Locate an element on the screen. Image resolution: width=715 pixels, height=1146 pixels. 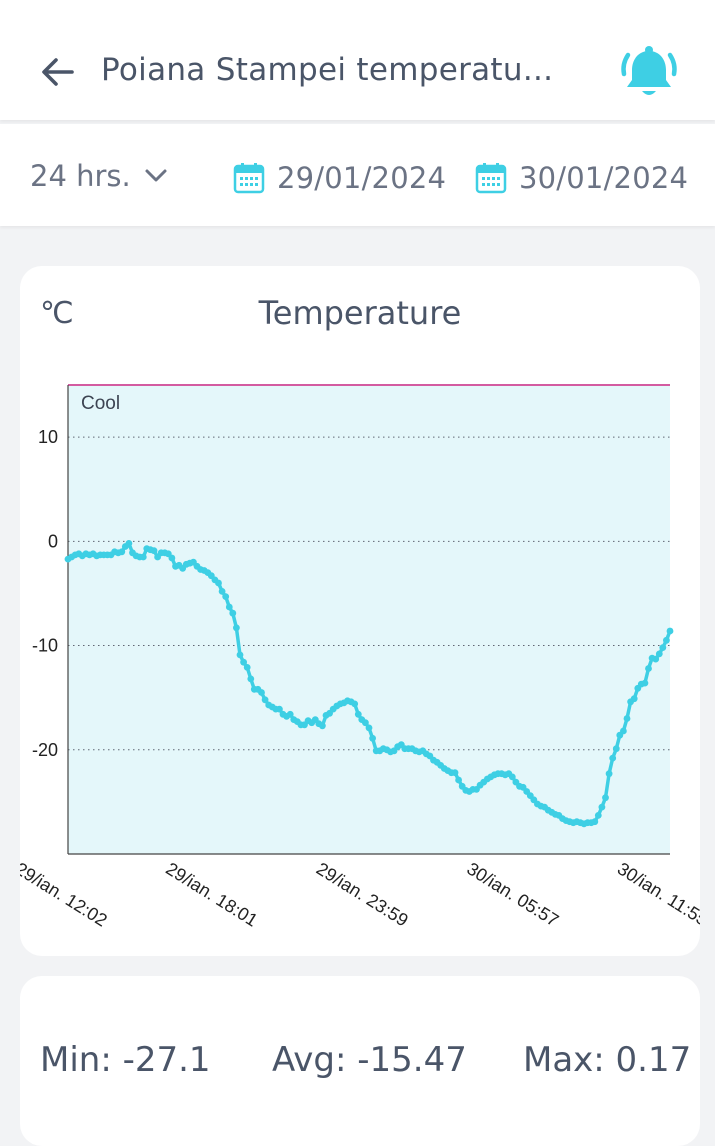
range-label: 24 hrs. is located at coordinates (80, 176).